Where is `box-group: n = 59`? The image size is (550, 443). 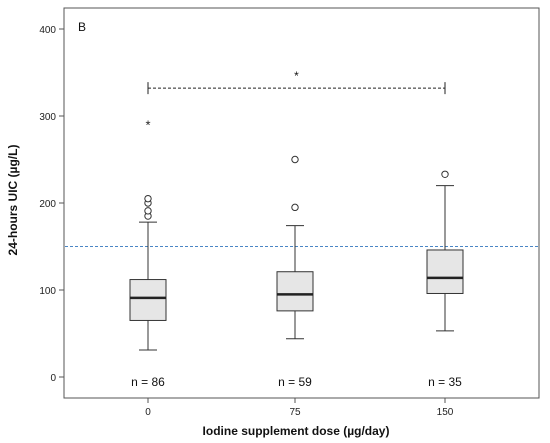 box-group: n = 59 is located at coordinates (295, 272).